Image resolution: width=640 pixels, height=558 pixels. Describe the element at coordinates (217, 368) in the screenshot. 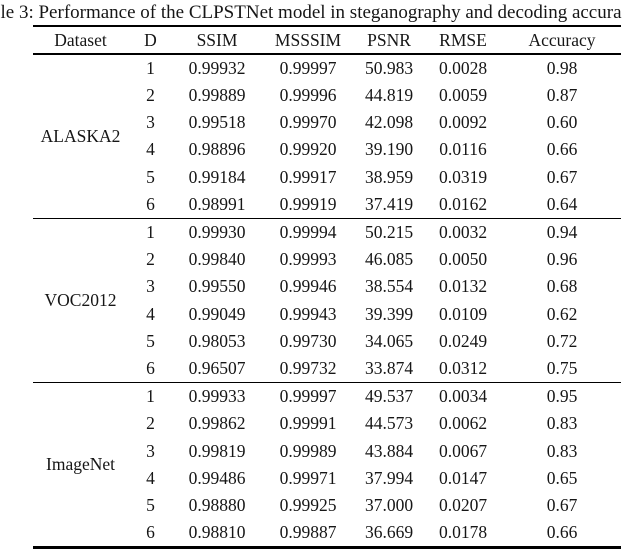

I see `cell-ssim: 0.96507` at that location.